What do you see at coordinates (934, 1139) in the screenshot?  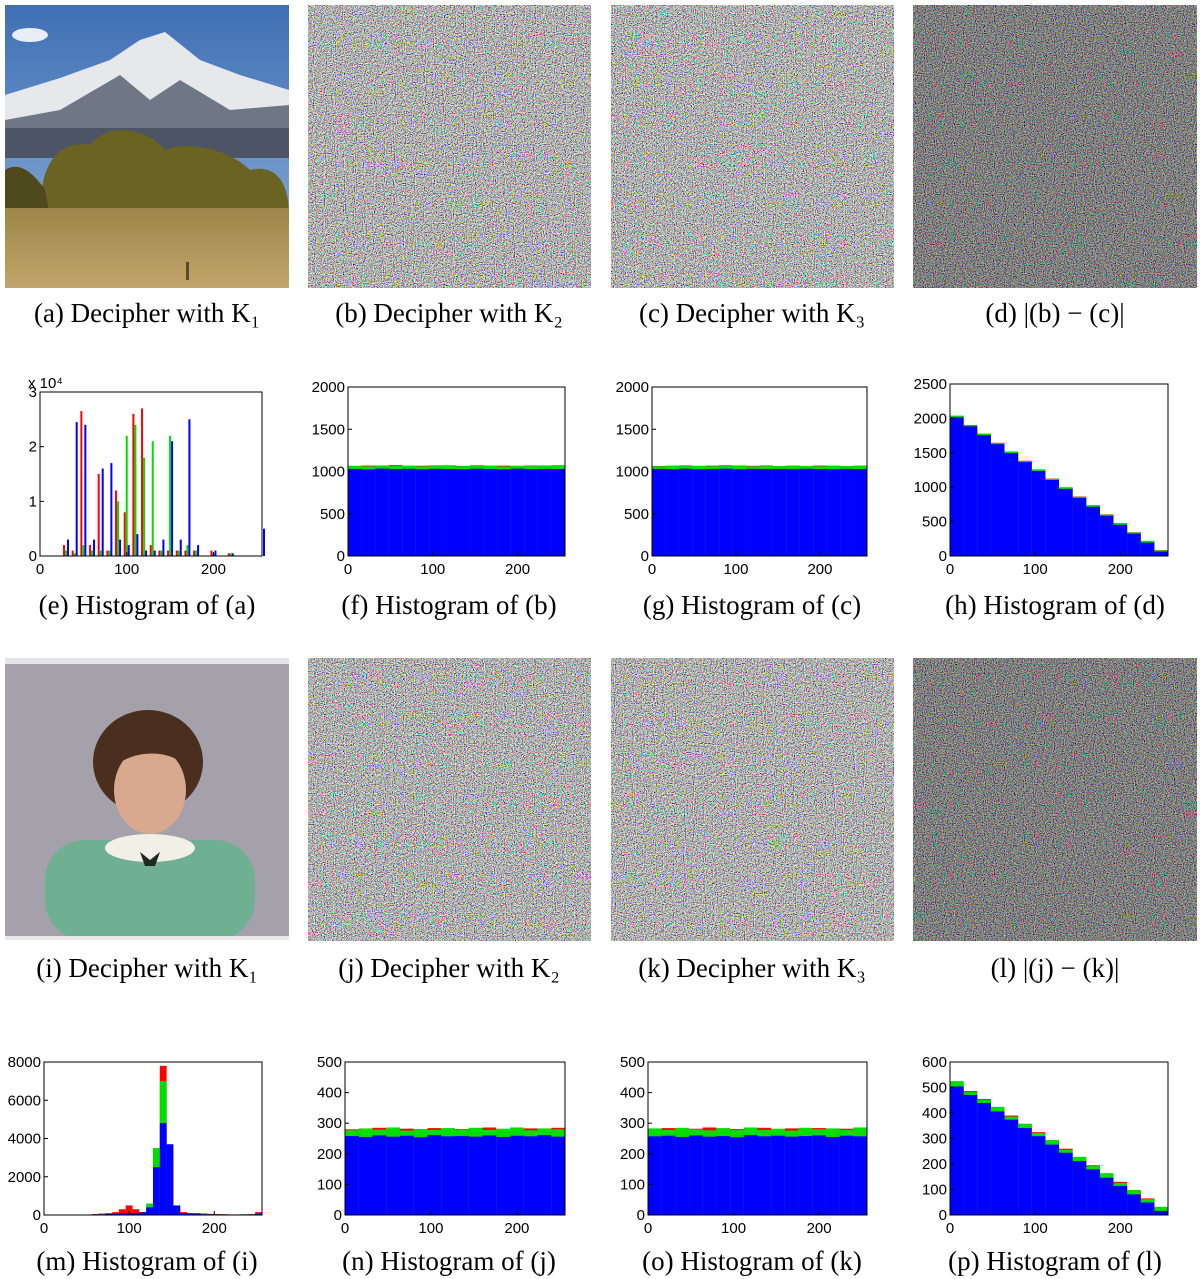 I see `y-tick-label: 300` at bounding box center [934, 1139].